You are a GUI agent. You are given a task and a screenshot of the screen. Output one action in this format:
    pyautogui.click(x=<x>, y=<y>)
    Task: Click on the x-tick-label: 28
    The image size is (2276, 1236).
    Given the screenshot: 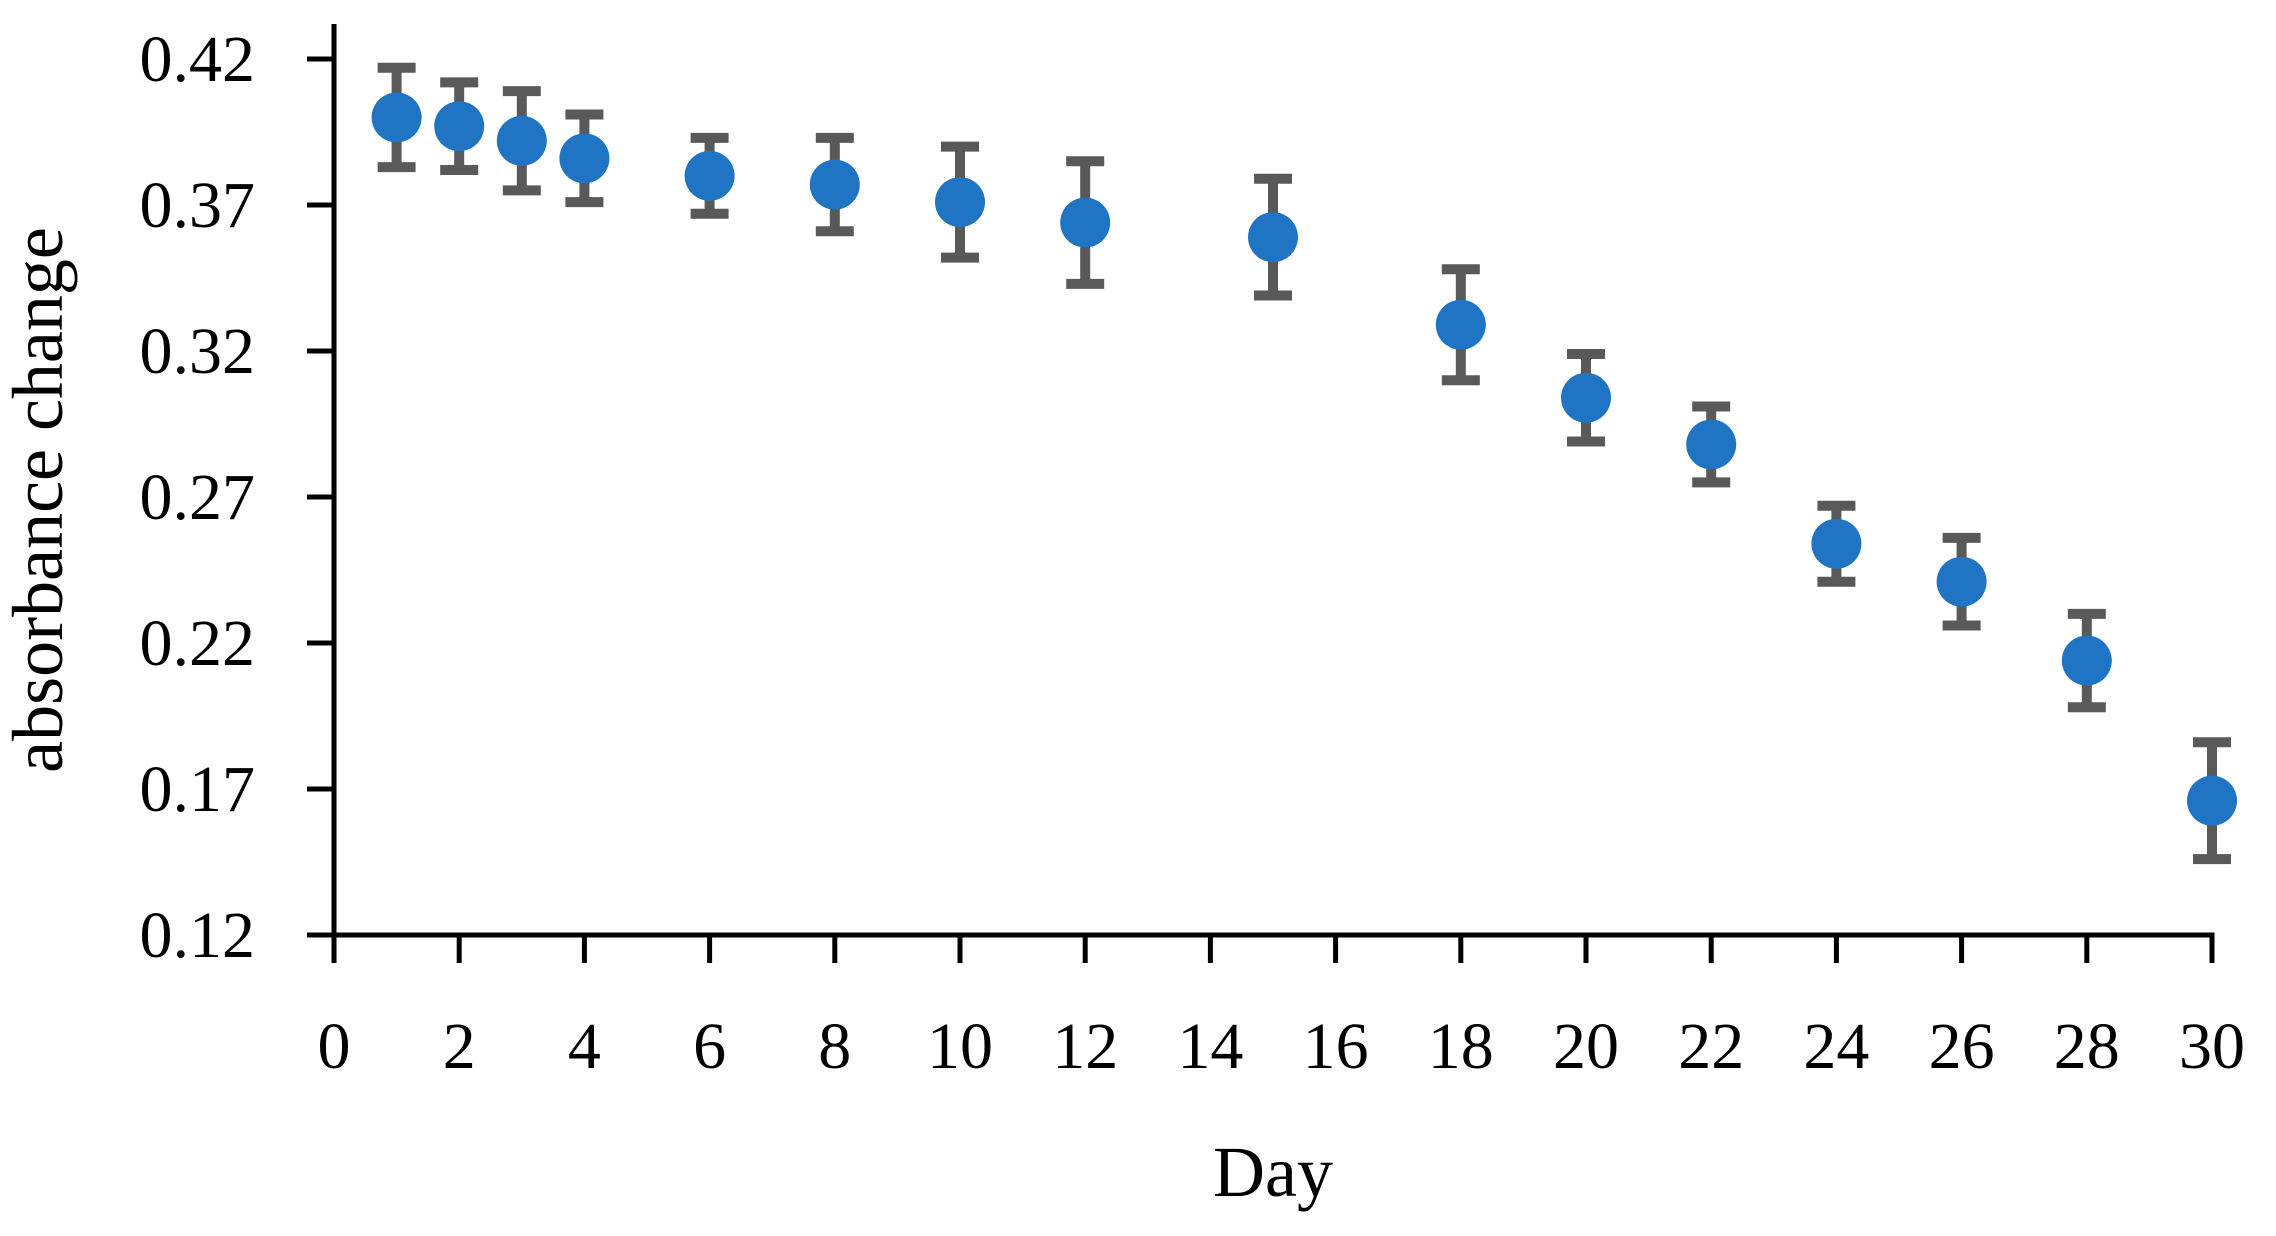 What is the action you would take?
    pyautogui.click(x=2087, y=1046)
    